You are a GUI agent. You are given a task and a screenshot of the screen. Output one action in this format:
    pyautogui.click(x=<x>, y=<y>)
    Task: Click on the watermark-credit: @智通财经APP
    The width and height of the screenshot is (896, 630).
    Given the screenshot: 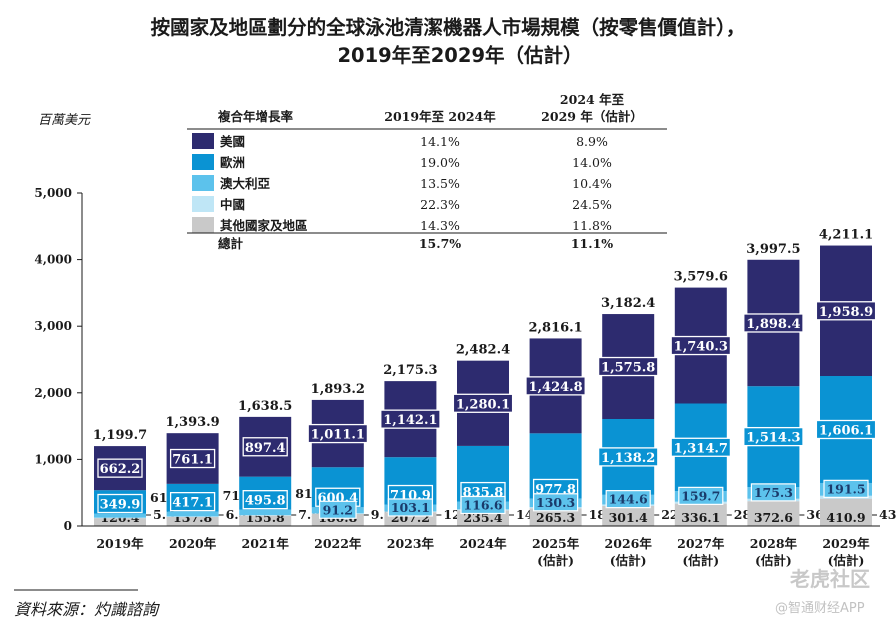 What is the action you would take?
    pyautogui.click(x=820, y=608)
    